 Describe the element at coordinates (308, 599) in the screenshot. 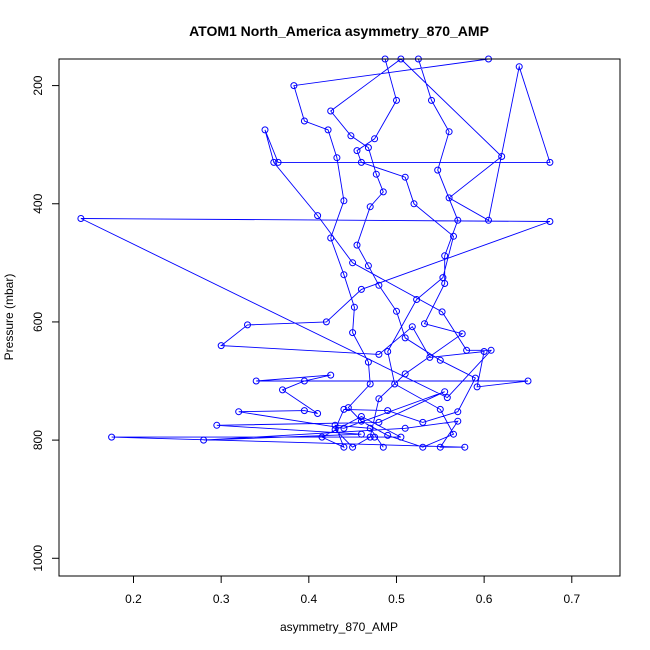

I see `x-tick-label: 0.4` at that location.